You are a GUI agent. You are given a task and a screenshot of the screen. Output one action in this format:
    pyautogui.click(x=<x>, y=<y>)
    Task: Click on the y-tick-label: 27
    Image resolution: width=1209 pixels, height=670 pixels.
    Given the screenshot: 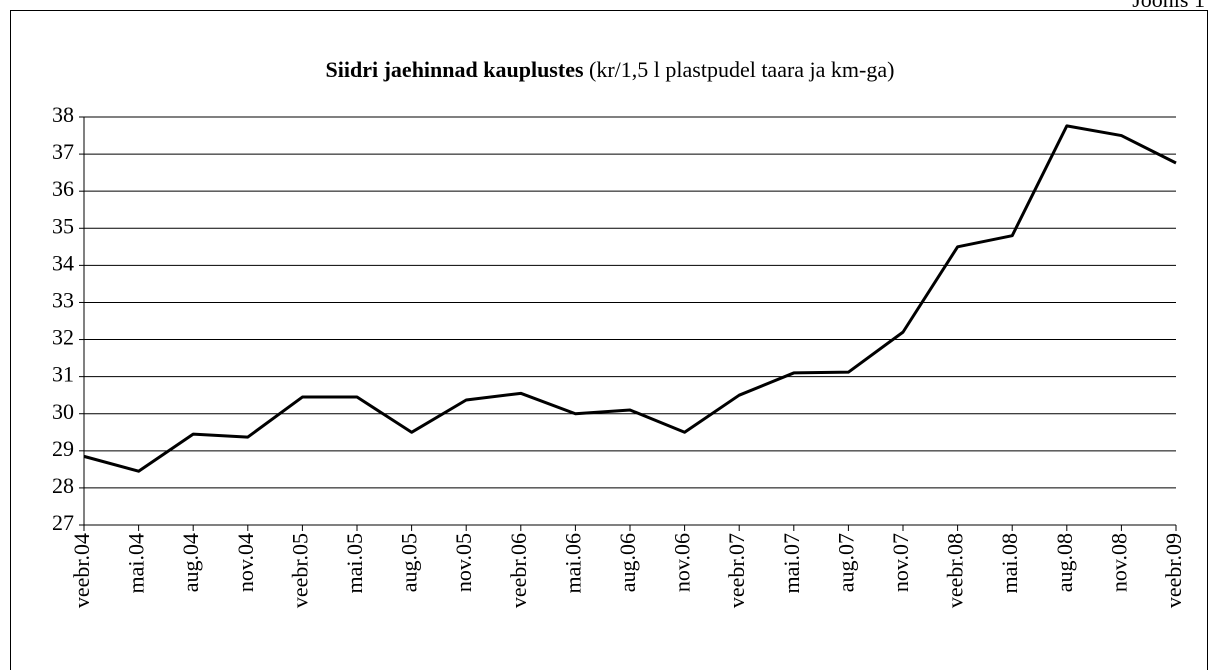 What is the action you would take?
    pyautogui.click(x=63, y=522)
    